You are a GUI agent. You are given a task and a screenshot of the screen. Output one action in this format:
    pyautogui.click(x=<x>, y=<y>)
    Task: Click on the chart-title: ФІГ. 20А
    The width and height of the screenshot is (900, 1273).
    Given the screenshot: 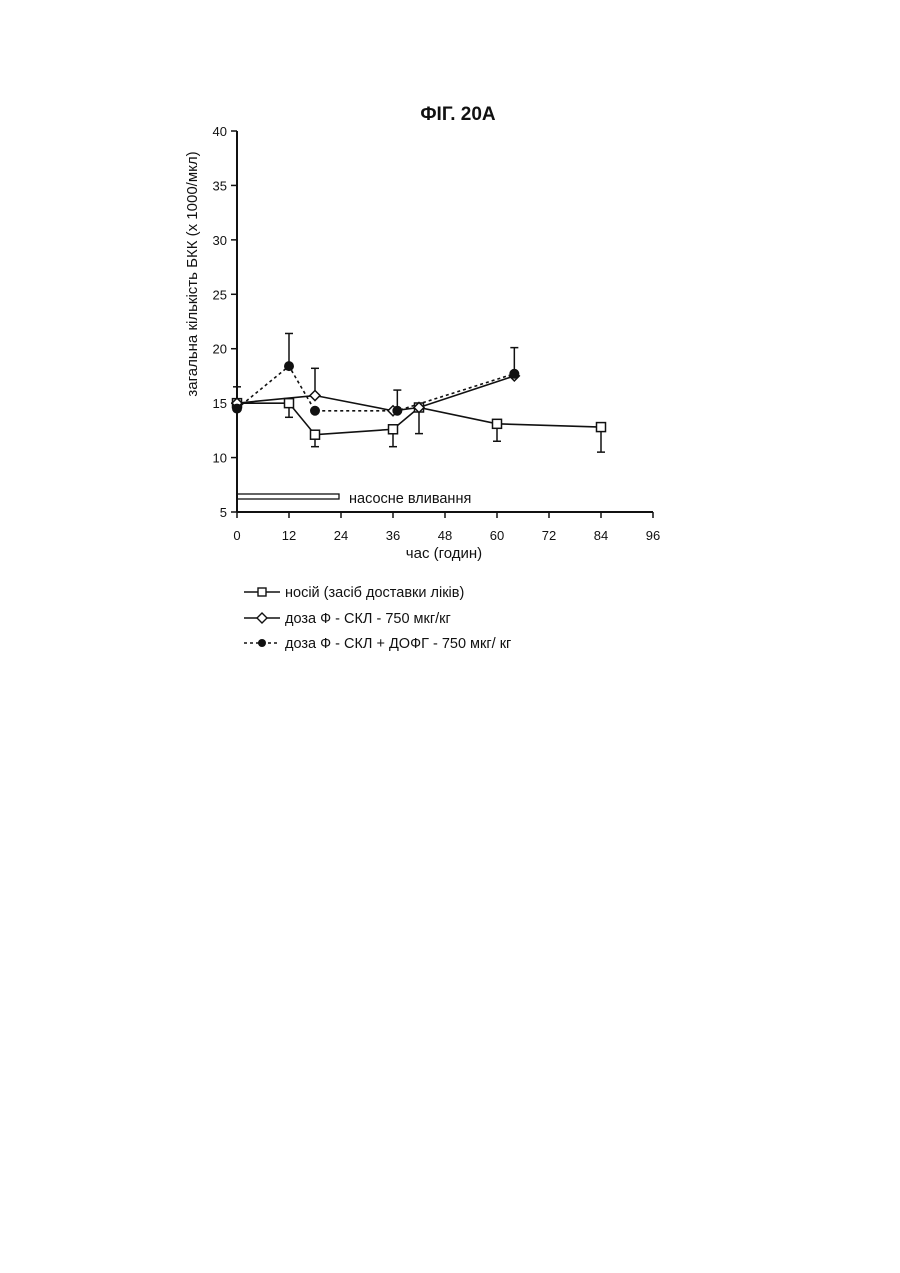 What is the action you would take?
    pyautogui.click(x=458, y=114)
    